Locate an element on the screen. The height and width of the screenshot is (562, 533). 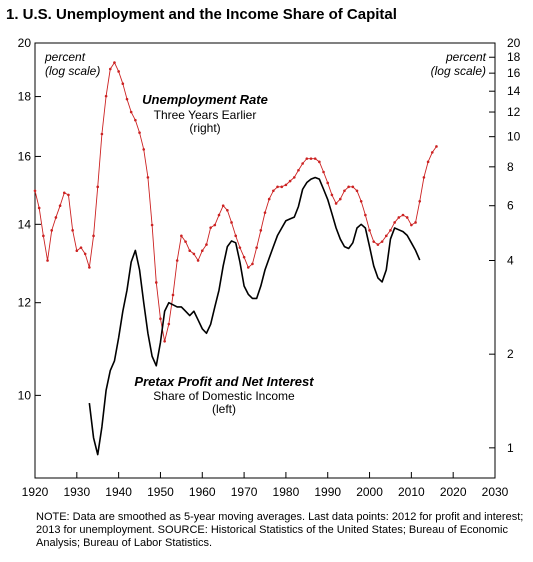
right-axis-tick-label: 14 is located at coordinates (514, 91).